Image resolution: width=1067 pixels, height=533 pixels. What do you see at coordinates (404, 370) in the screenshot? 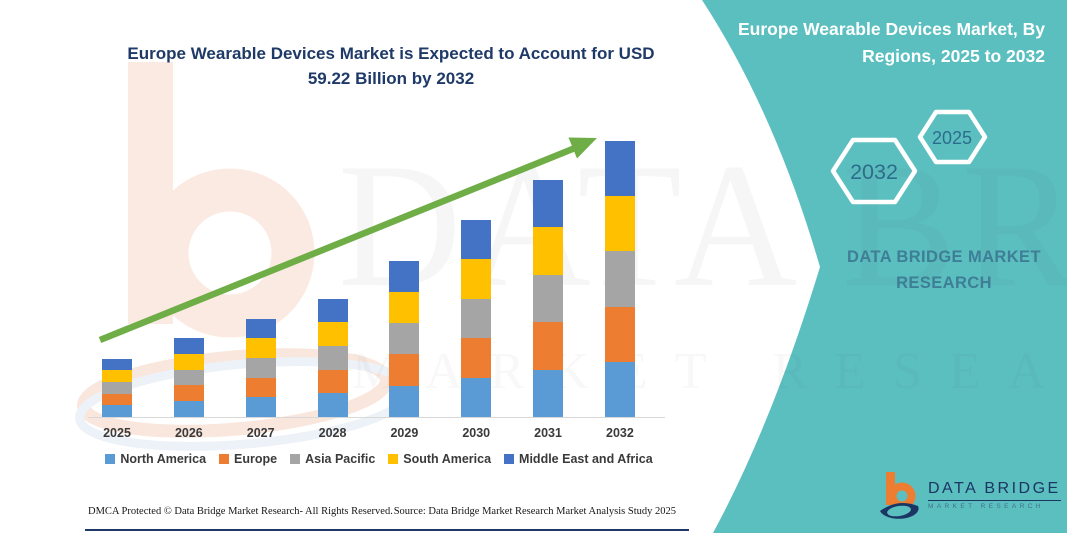
I see `bar-segment-2029-europe` at bounding box center [404, 370].